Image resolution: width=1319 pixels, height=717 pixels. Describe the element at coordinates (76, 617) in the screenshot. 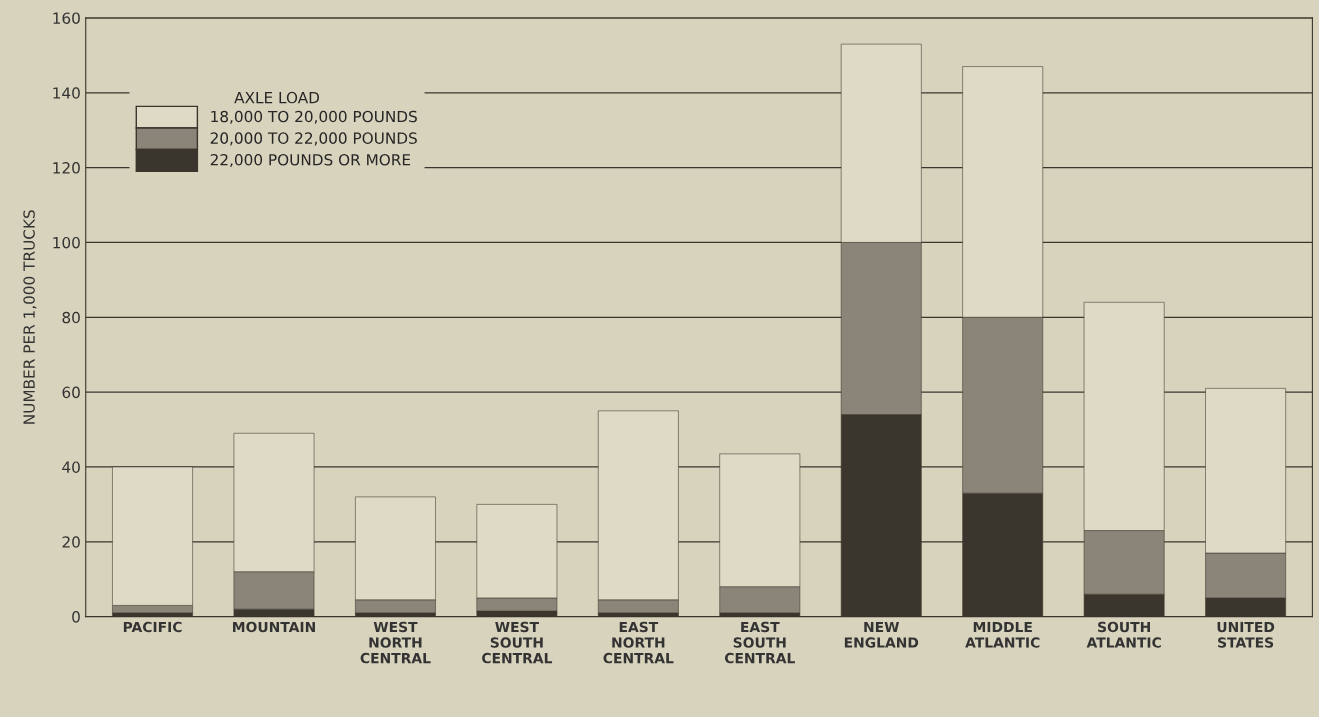

I see `y-tick-label: 0` at that location.